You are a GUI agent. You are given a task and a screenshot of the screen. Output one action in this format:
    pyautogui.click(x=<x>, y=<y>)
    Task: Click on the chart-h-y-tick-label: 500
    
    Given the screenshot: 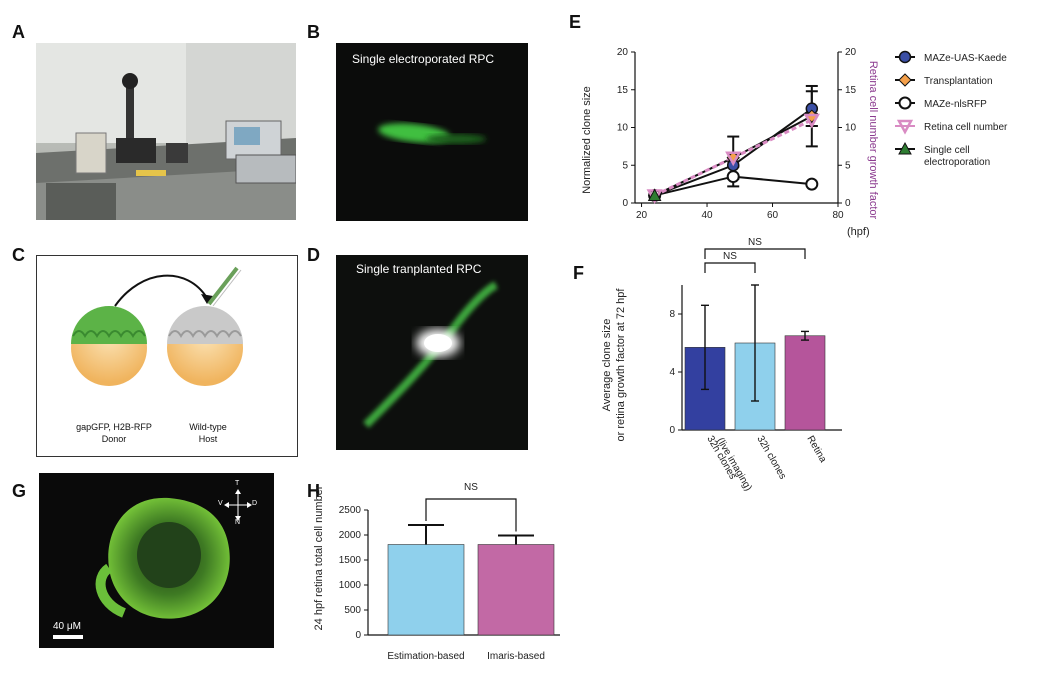 What is the action you would take?
    pyautogui.click(x=352, y=610)
    